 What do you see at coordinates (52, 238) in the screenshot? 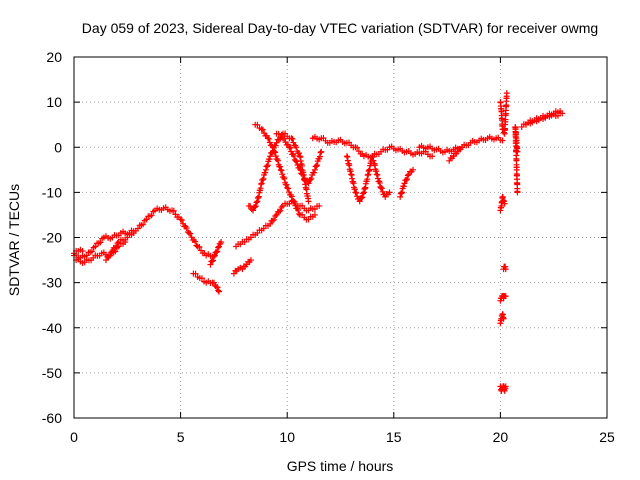
I see `y-tick-label: -20` at bounding box center [52, 238].